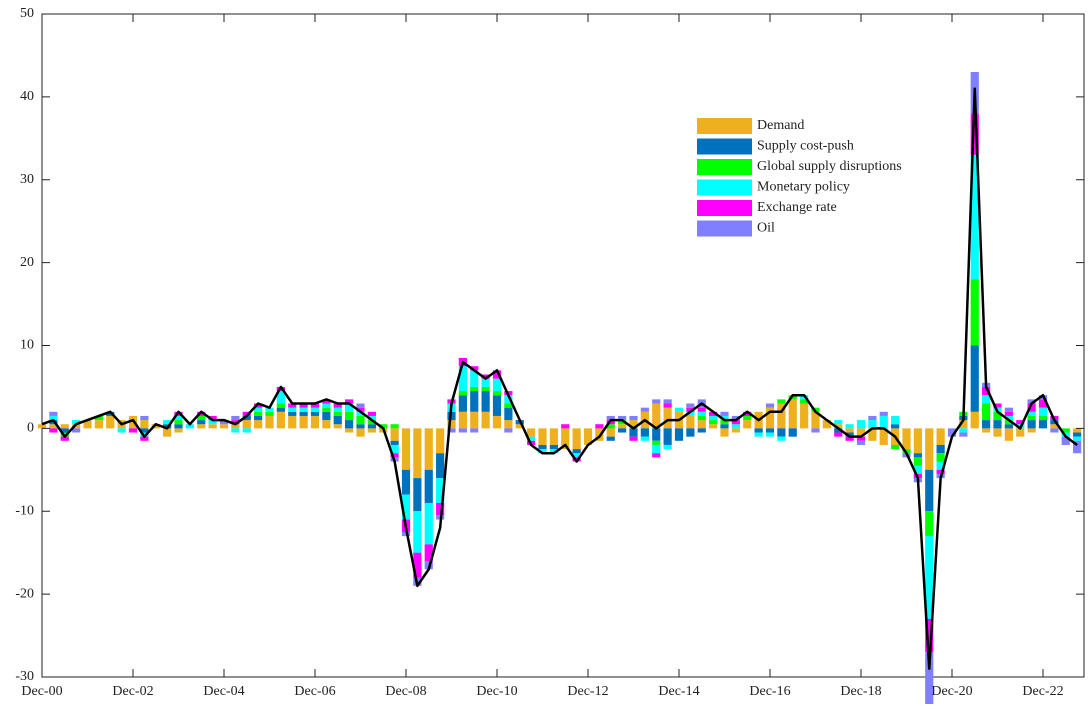 The image size is (1088, 709). What do you see at coordinates (223, 691) in the screenshot?
I see `x-tick-label: Dec-04` at bounding box center [223, 691].